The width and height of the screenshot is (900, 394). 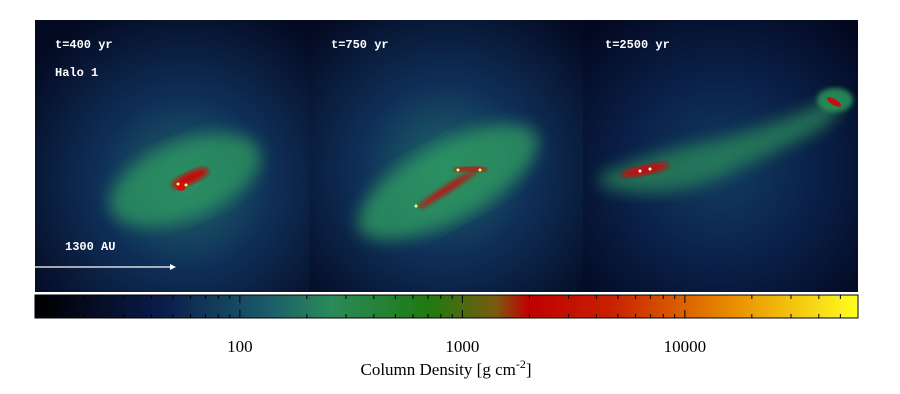 I want to click on x-tick-label: 1000, so click(x=462, y=346).